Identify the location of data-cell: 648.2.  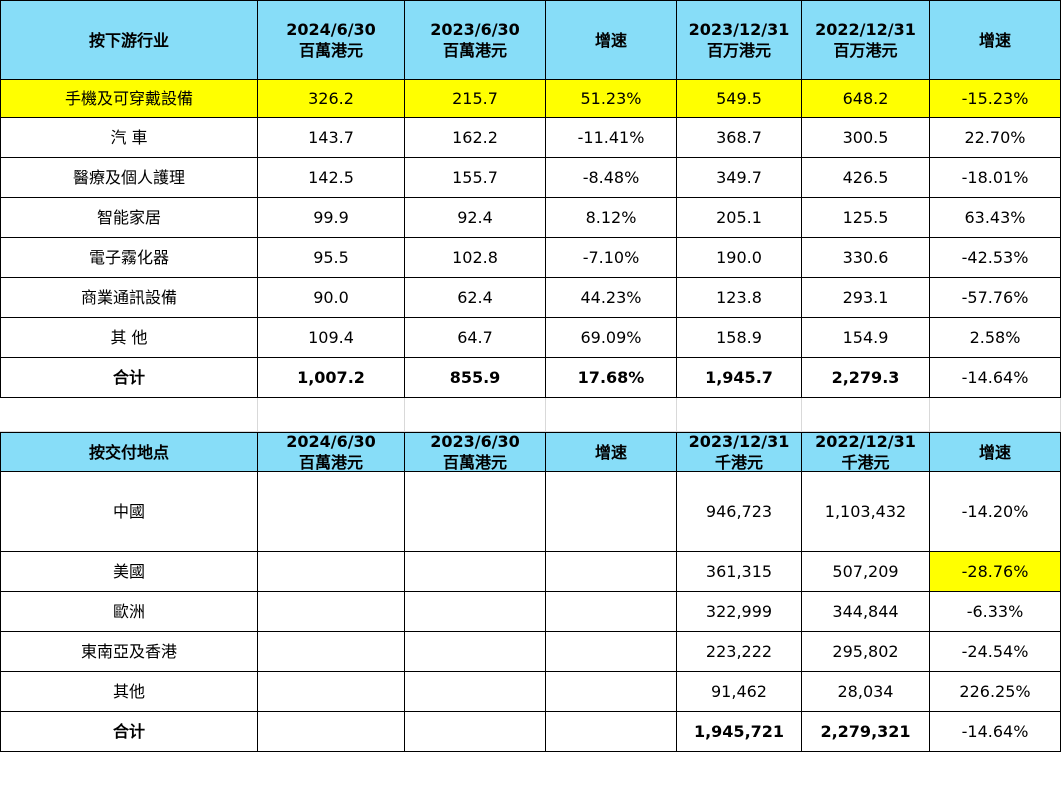
(866, 99).